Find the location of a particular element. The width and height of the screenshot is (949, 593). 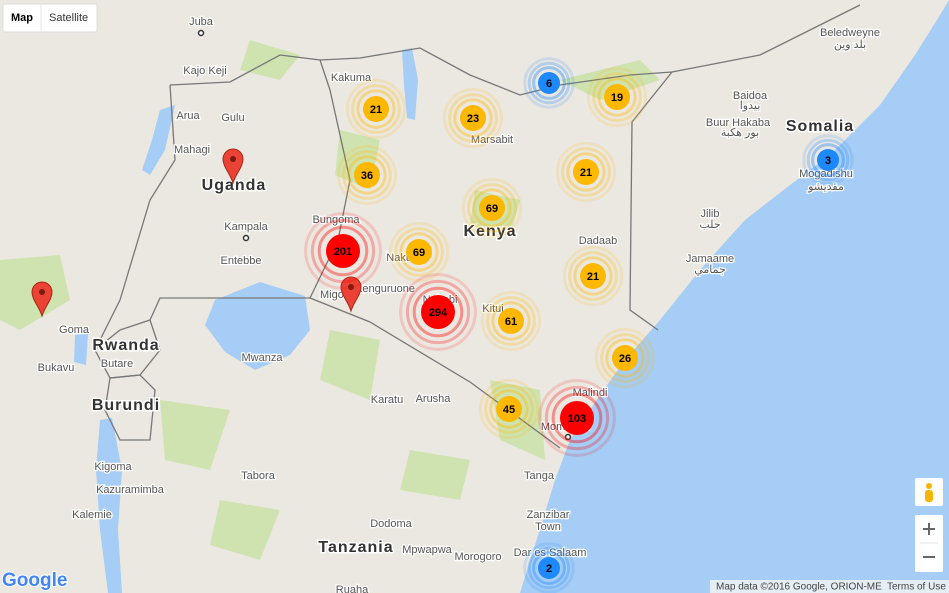

cluster: 45 is located at coordinates (509, 409).